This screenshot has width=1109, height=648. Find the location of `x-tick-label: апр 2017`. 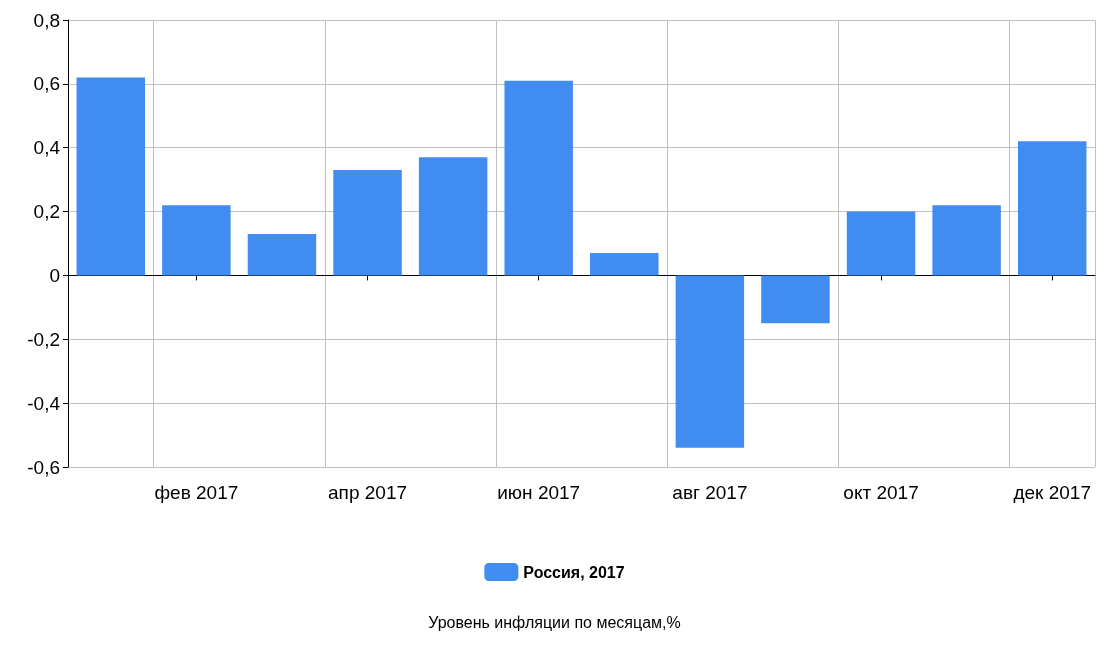

x-tick-label: апр 2017 is located at coordinates (368, 492).